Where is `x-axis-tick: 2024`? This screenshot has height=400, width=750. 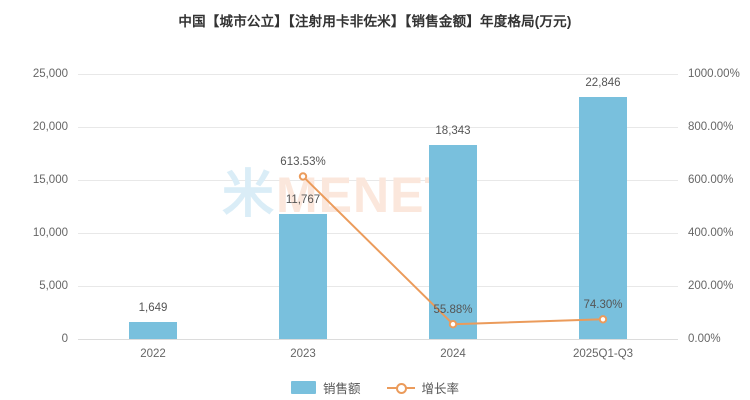 x-axis-tick: 2024 is located at coordinates (453, 354).